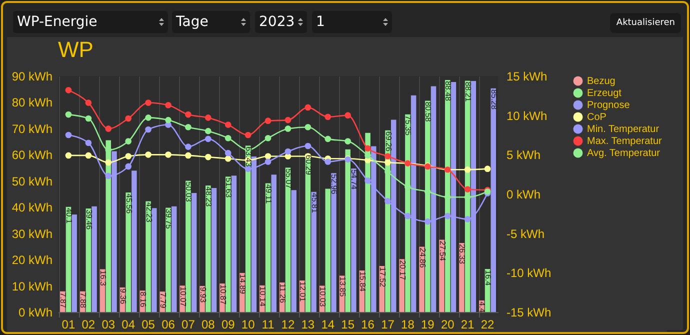 This screenshot has height=335, width=690. Describe the element at coordinates (32, 77) in the screenshot. I see `y-tick-label: 90 kWh` at that location.